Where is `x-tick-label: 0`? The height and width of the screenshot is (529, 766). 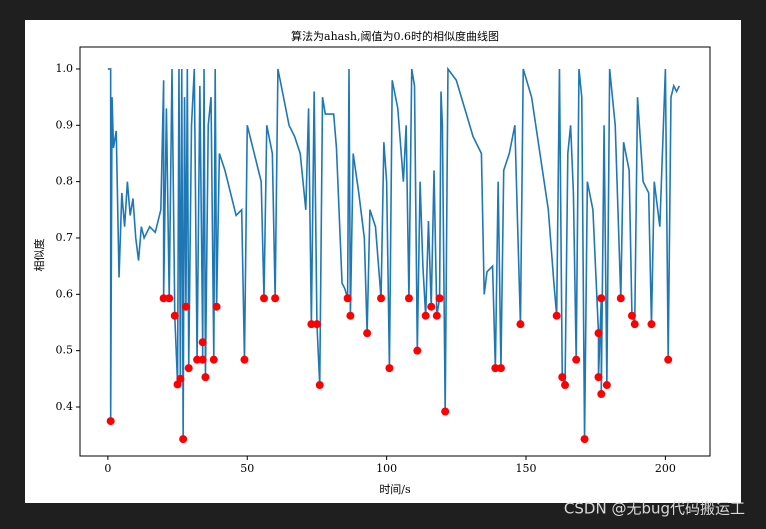
x-tick-label: 0 is located at coordinates (107, 468).